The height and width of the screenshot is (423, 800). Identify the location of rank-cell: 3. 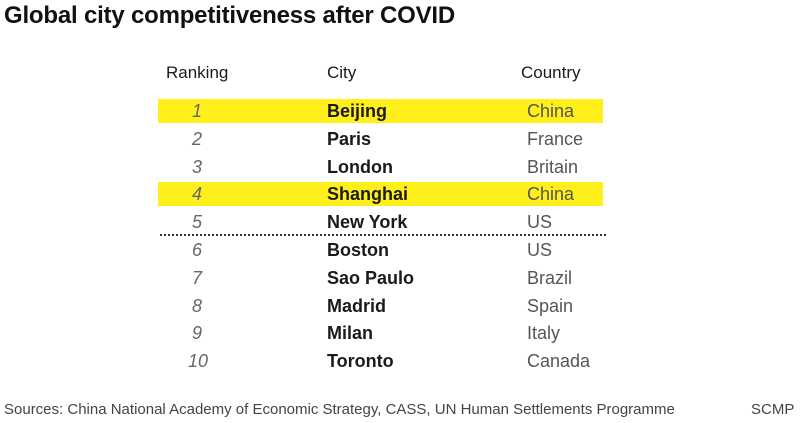
(197, 166).